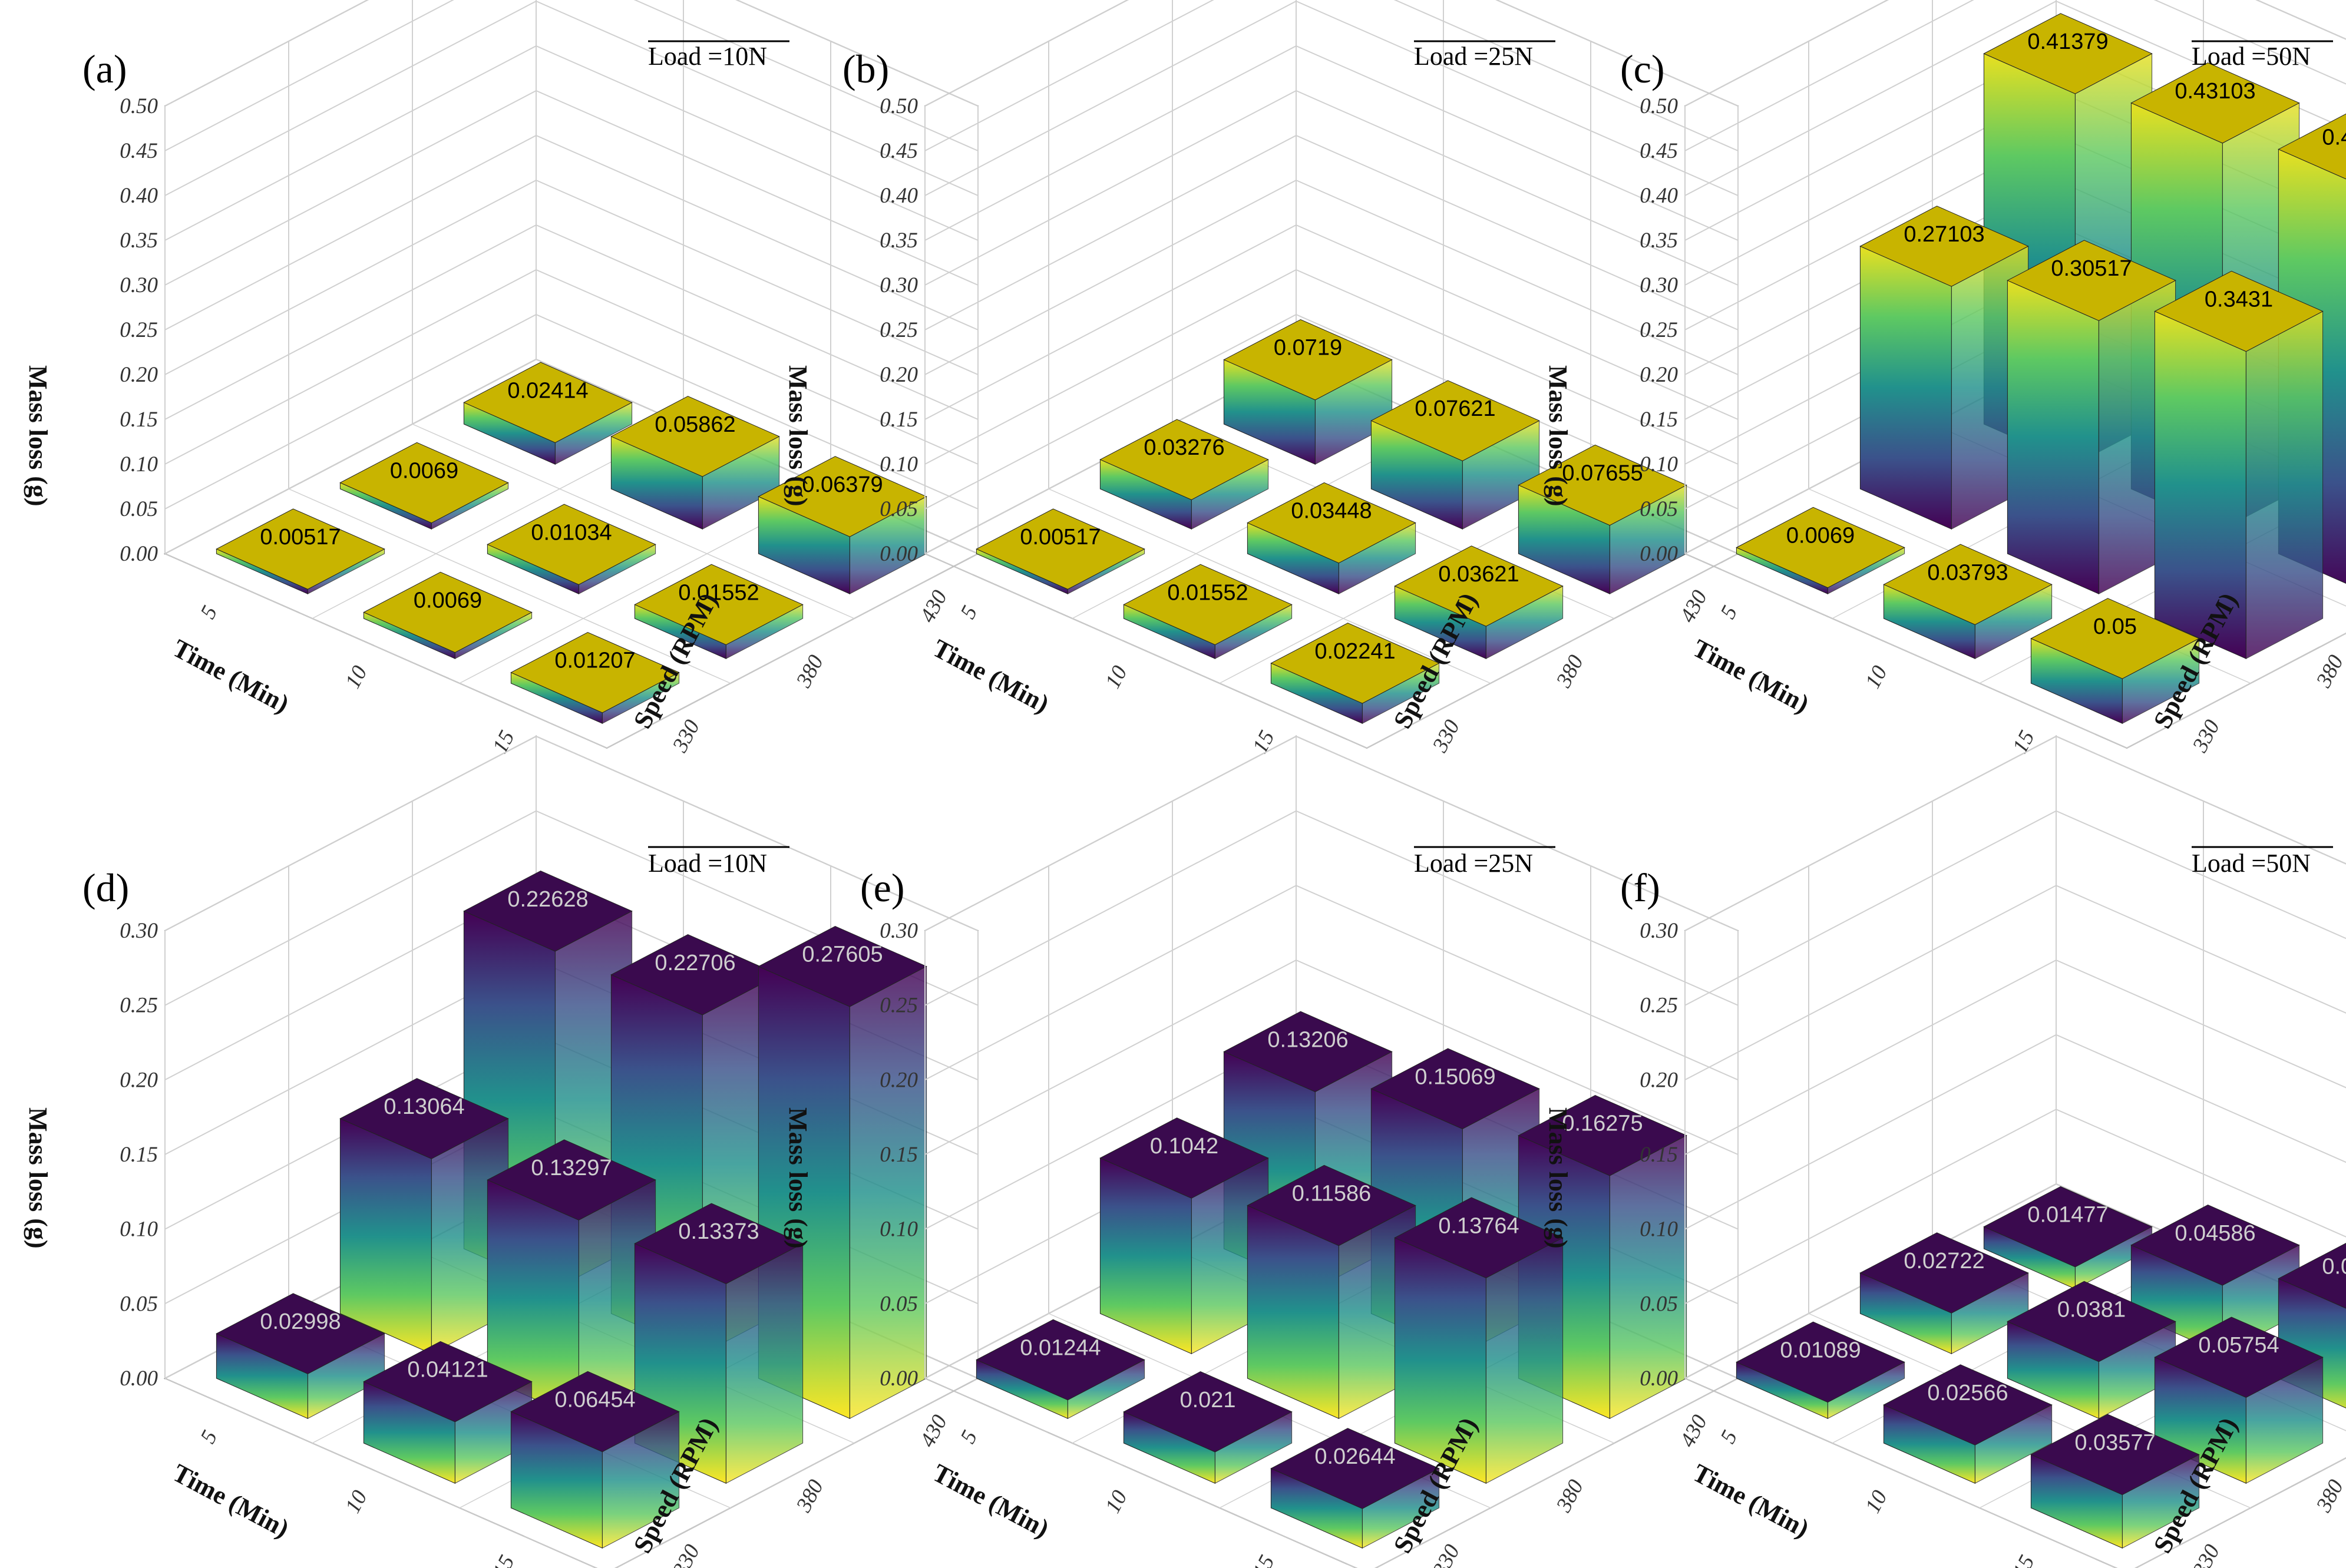  What do you see at coordinates (230, 676) in the screenshot?
I see `xlabel-a: Time (Min)` at bounding box center [230, 676].